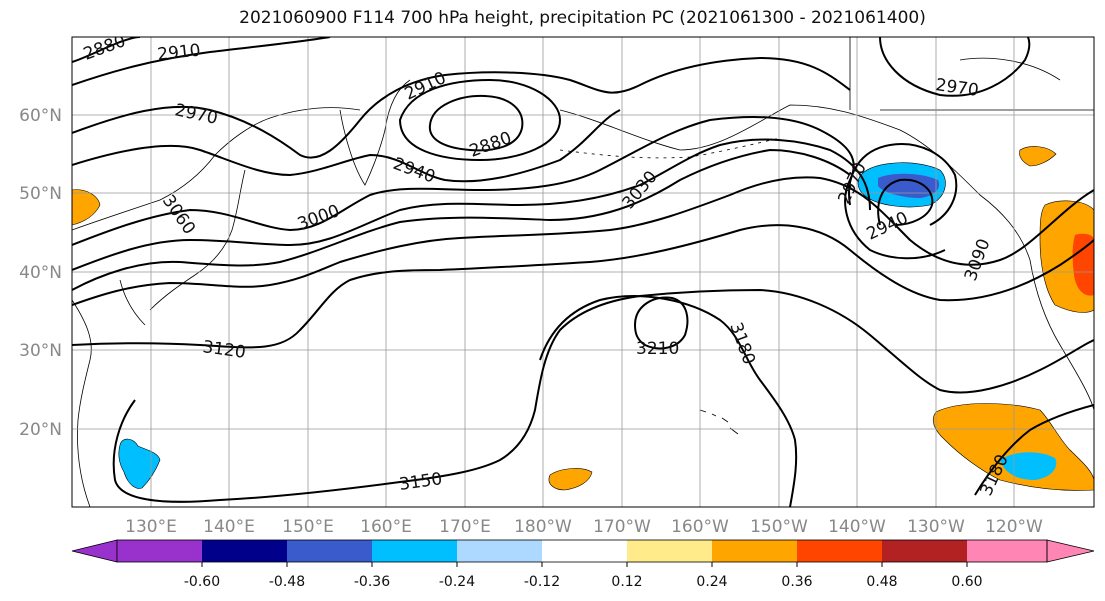 This screenshot has width=1105, height=601. I want to click on lon-label: 150°W, so click(779, 527).